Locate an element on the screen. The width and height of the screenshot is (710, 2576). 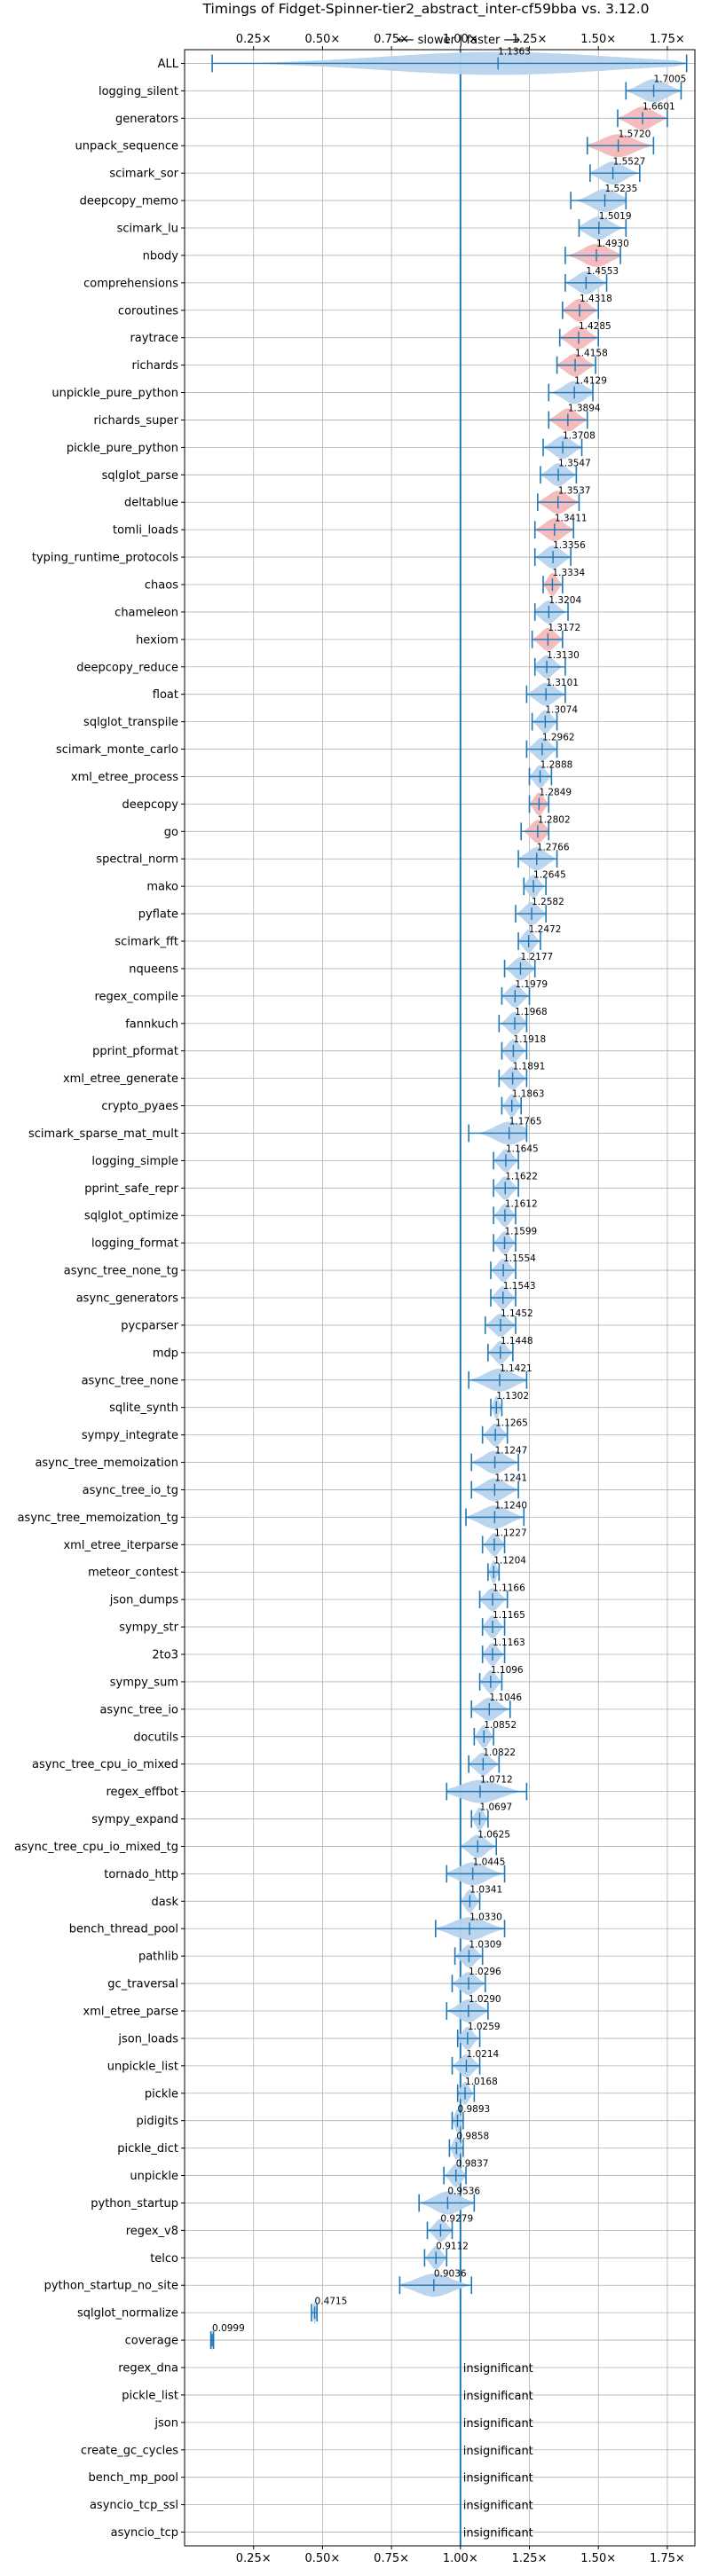
value-label: 1.0341 is located at coordinates (485, 1889).